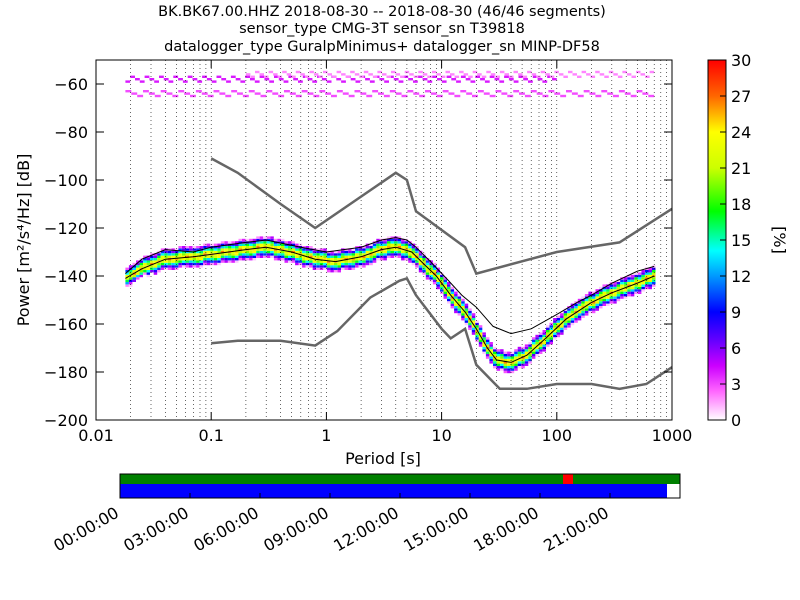 The image size is (800, 600). Describe the element at coordinates (66, 180) in the screenshot. I see `y-tick-label: −100` at that location.